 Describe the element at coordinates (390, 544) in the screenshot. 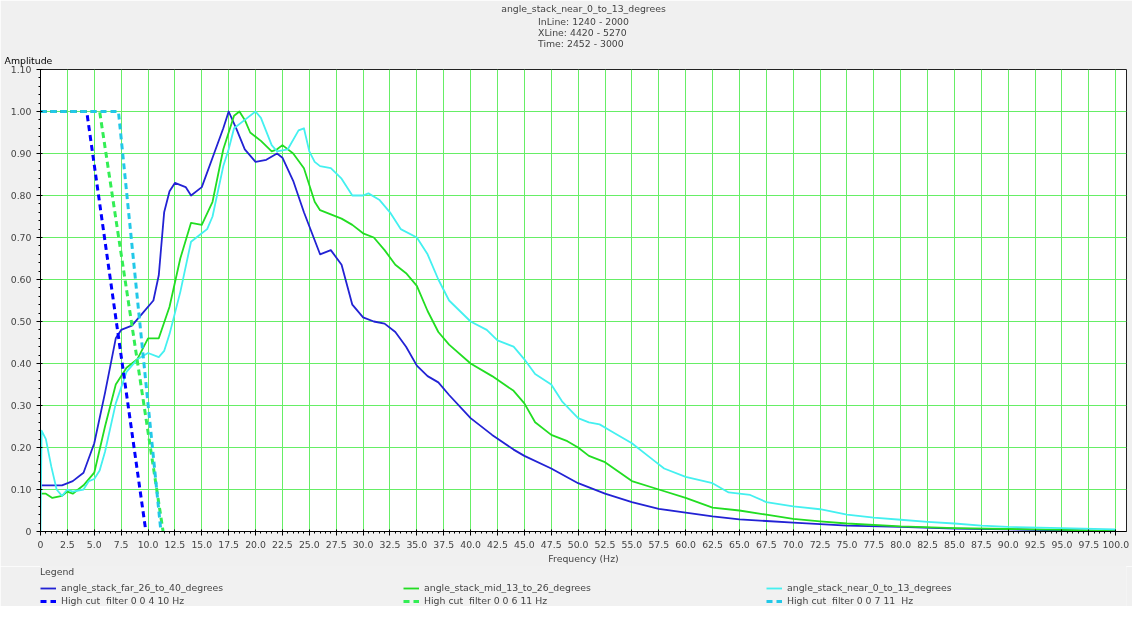

I see `x-tick-label: 32.5` at that location.